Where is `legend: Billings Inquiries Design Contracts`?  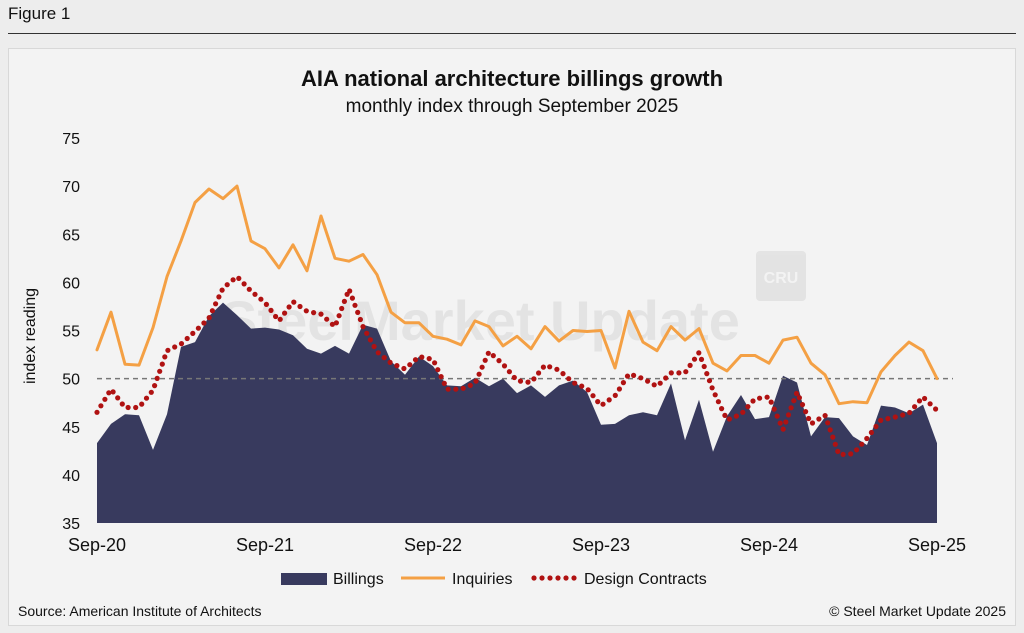
legend: Billings Inquiries Design Contracts is located at coordinates (494, 579).